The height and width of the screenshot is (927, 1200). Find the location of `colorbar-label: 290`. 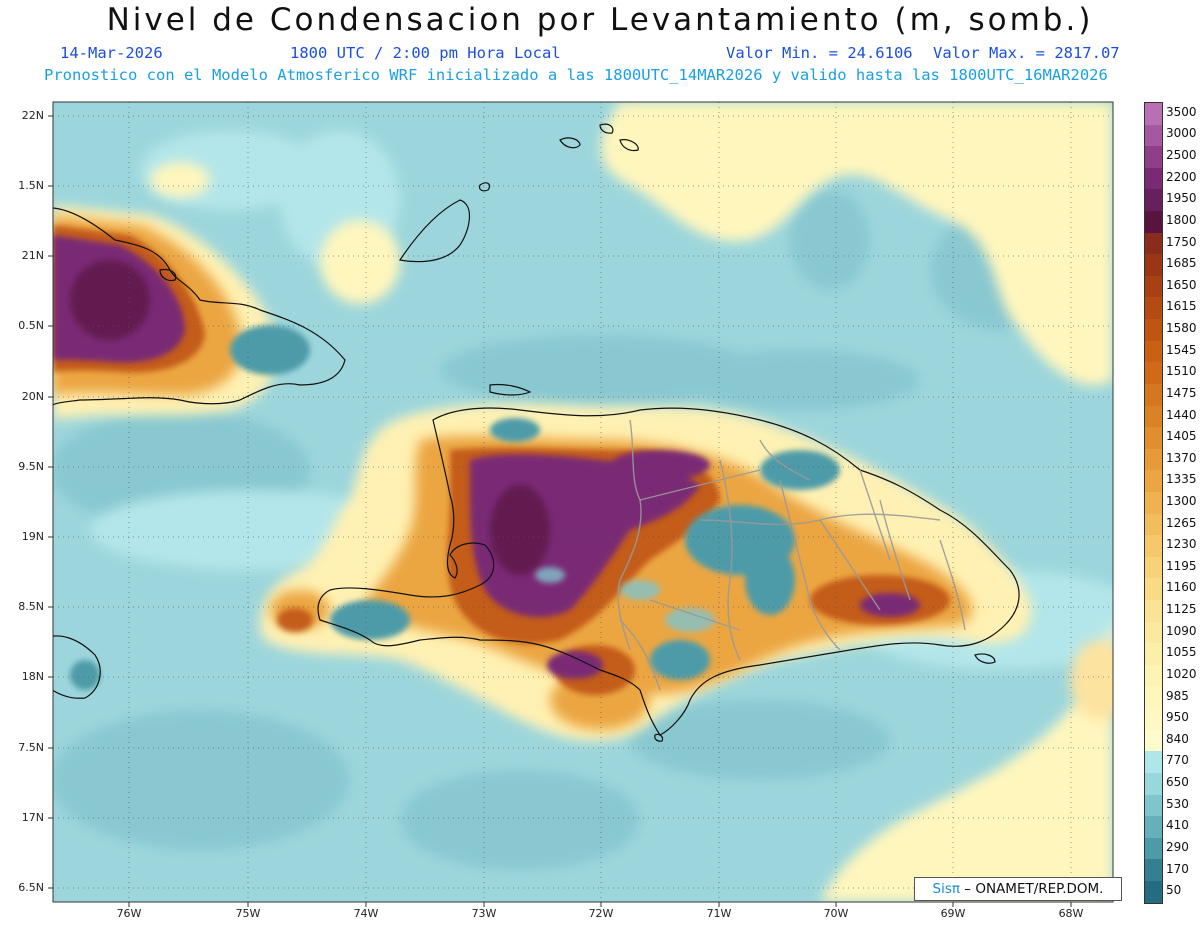

colorbar-label: 290 is located at coordinates (1177, 846).